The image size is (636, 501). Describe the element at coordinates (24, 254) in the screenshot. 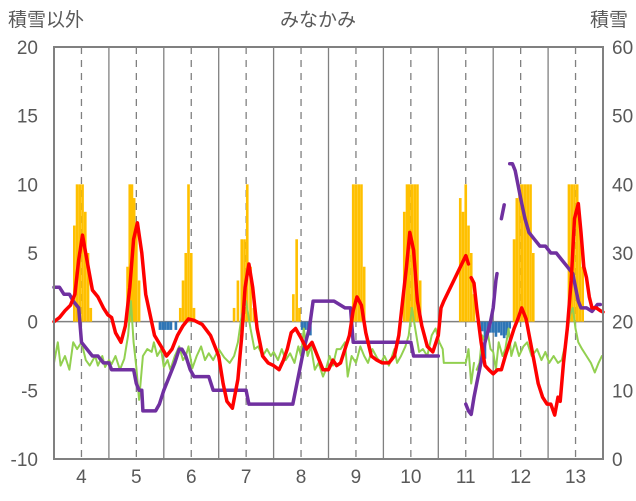

I see `left-axis-ticks: 20 15 10 5 0 -5 -10` at that location.